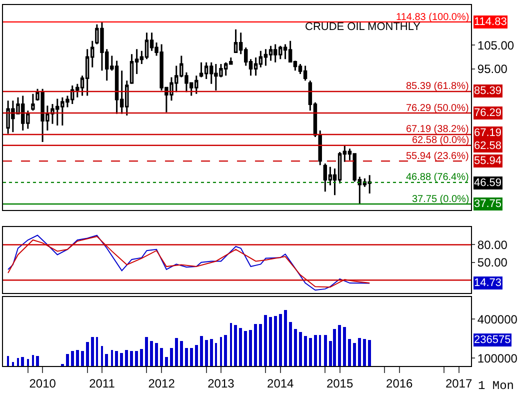  Describe the element at coordinates (488, 183) in the screenshot. I see `annotation: 46.59` at that location.